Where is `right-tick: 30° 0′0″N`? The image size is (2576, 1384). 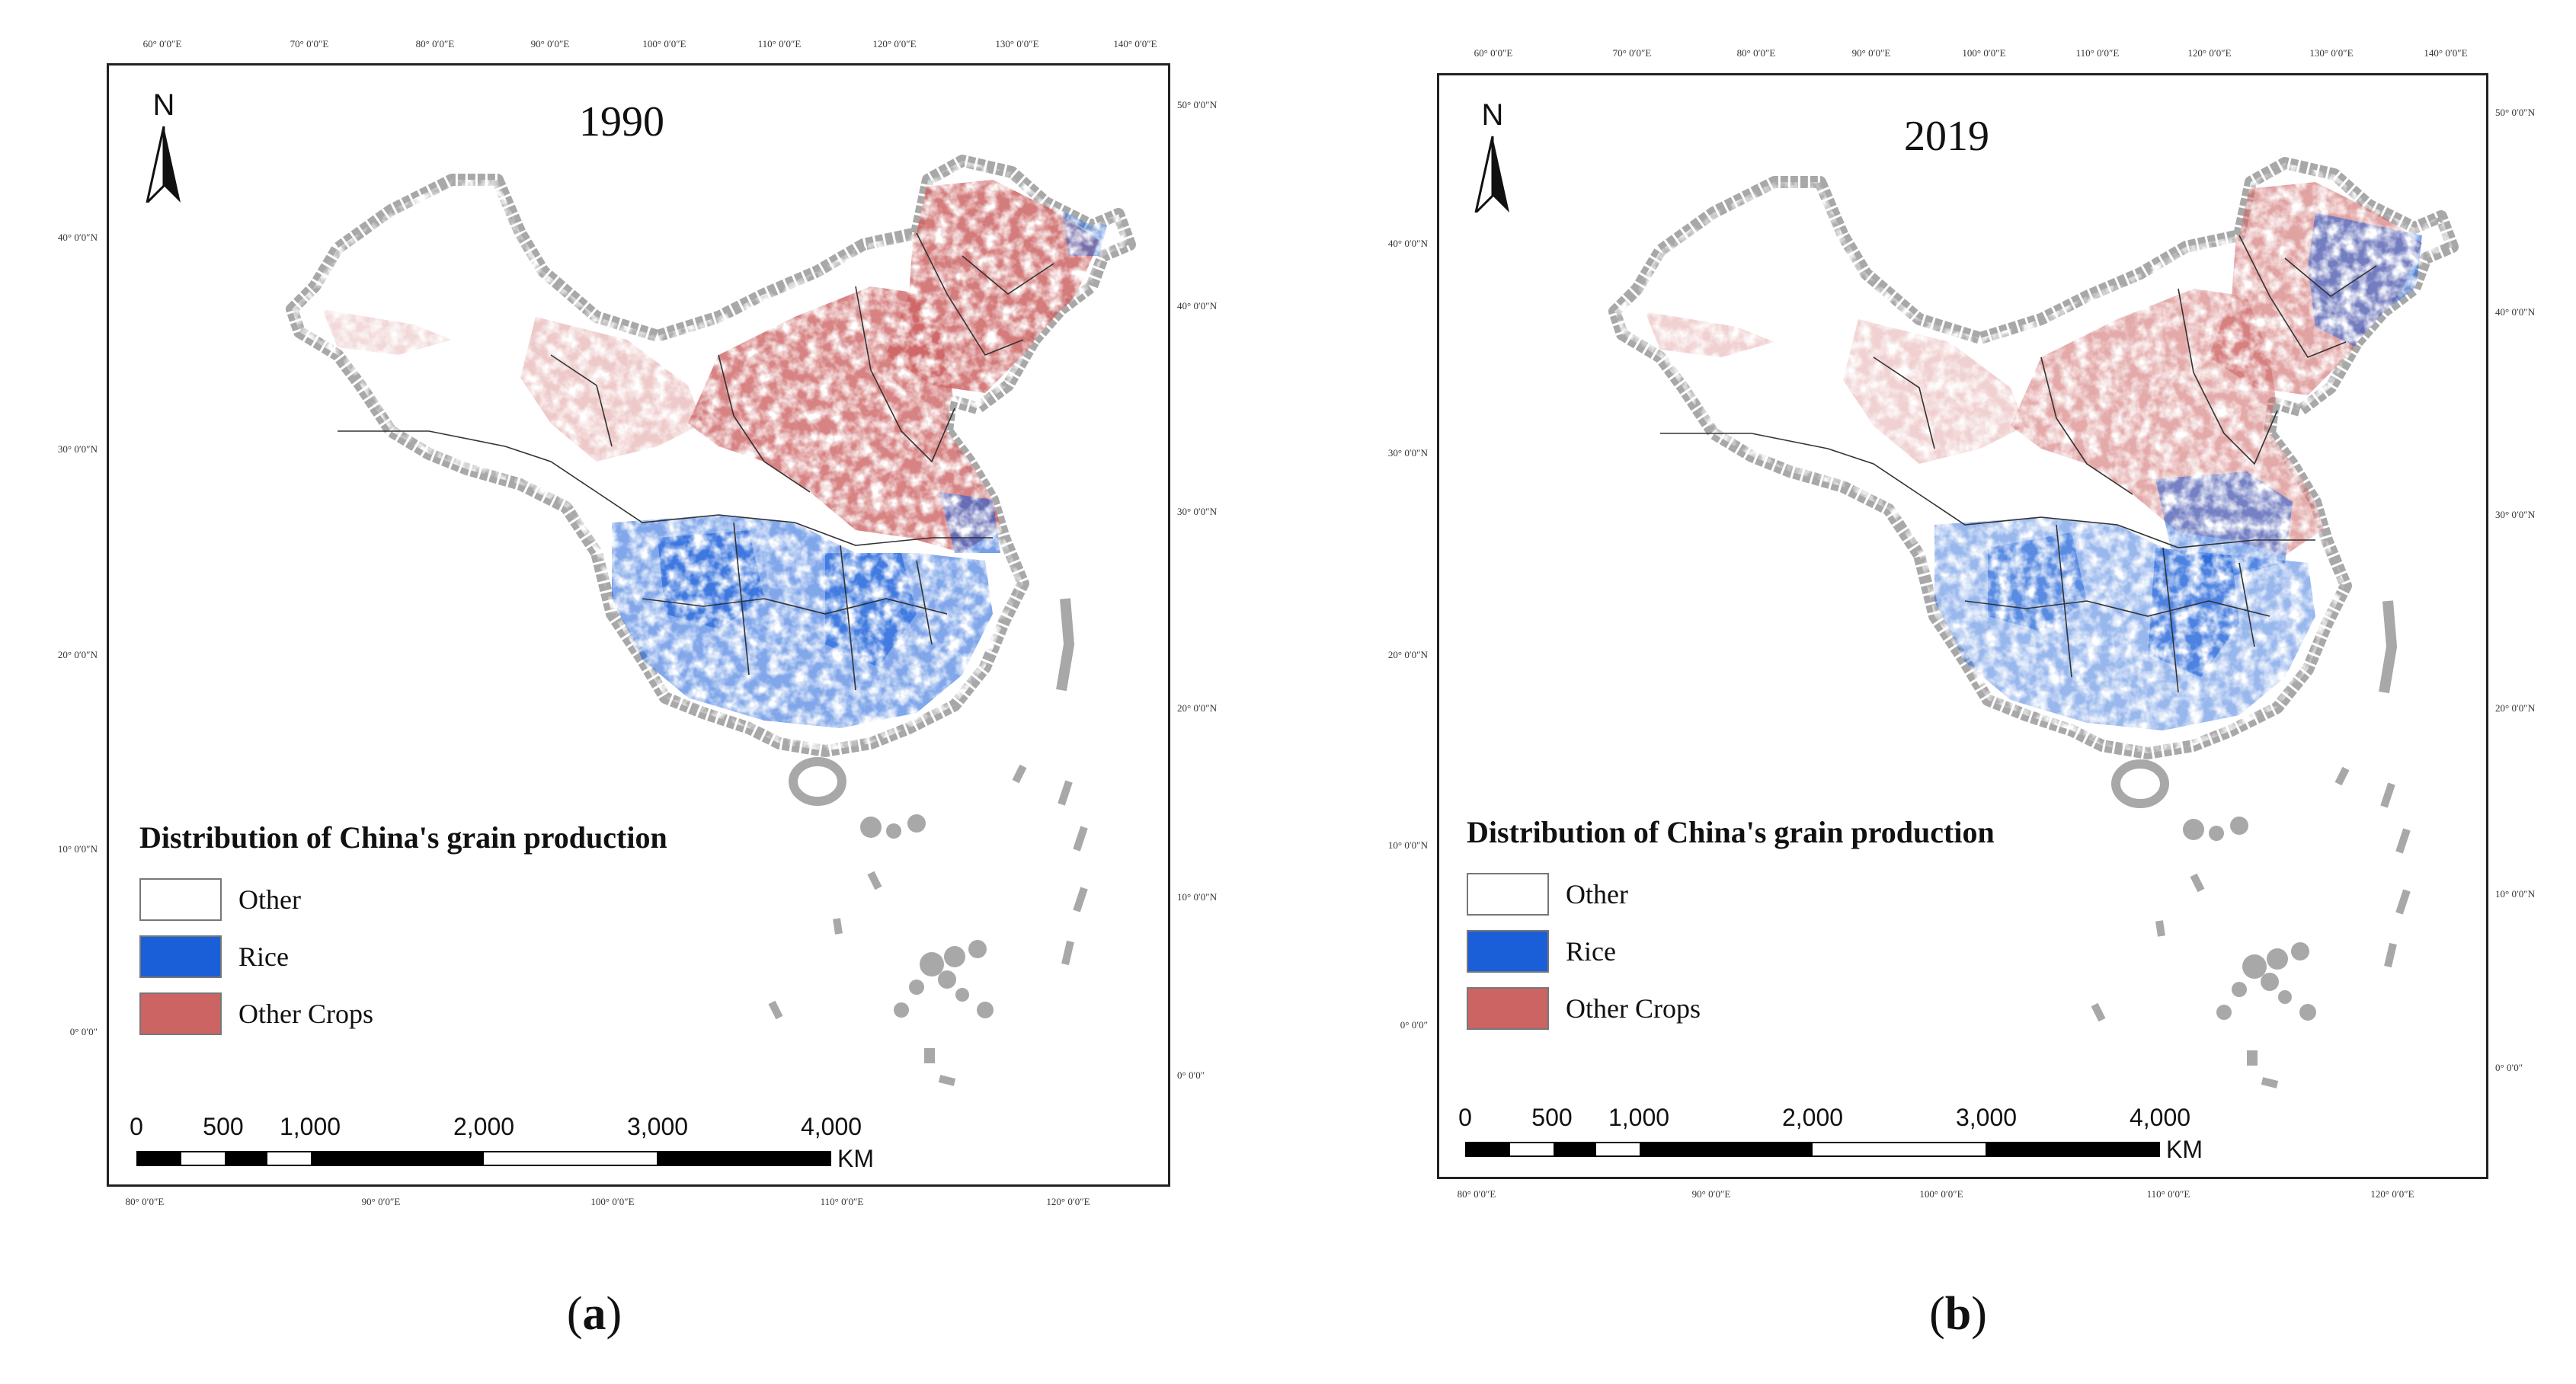
right-tick: 30° 0′0″N is located at coordinates (2515, 514).